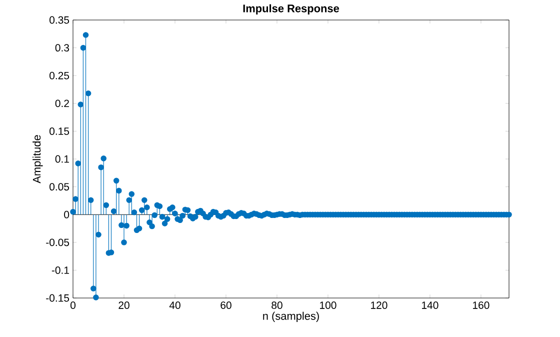 The height and width of the screenshot is (337, 560). What do you see at coordinates (291, 9) in the screenshot?
I see `chart-title: Impulse Response` at bounding box center [291, 9].